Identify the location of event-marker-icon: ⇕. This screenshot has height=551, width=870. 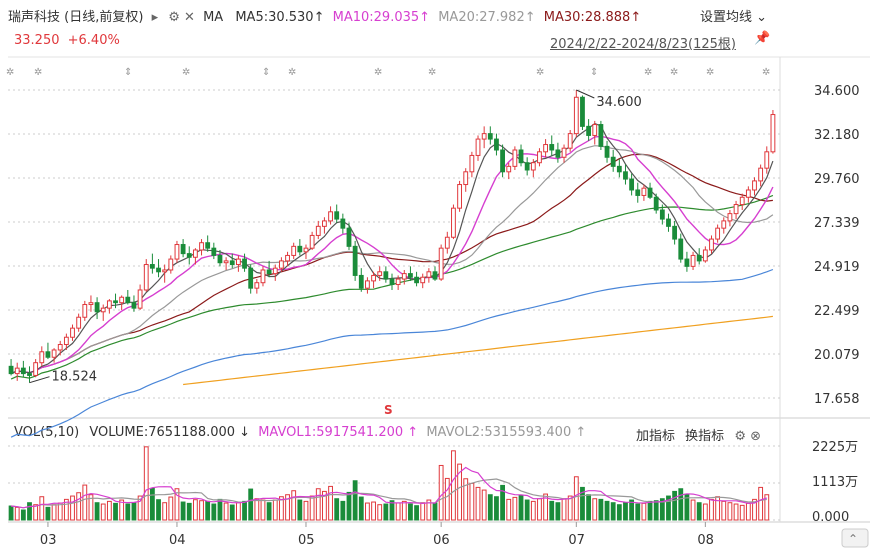
(594, 72).